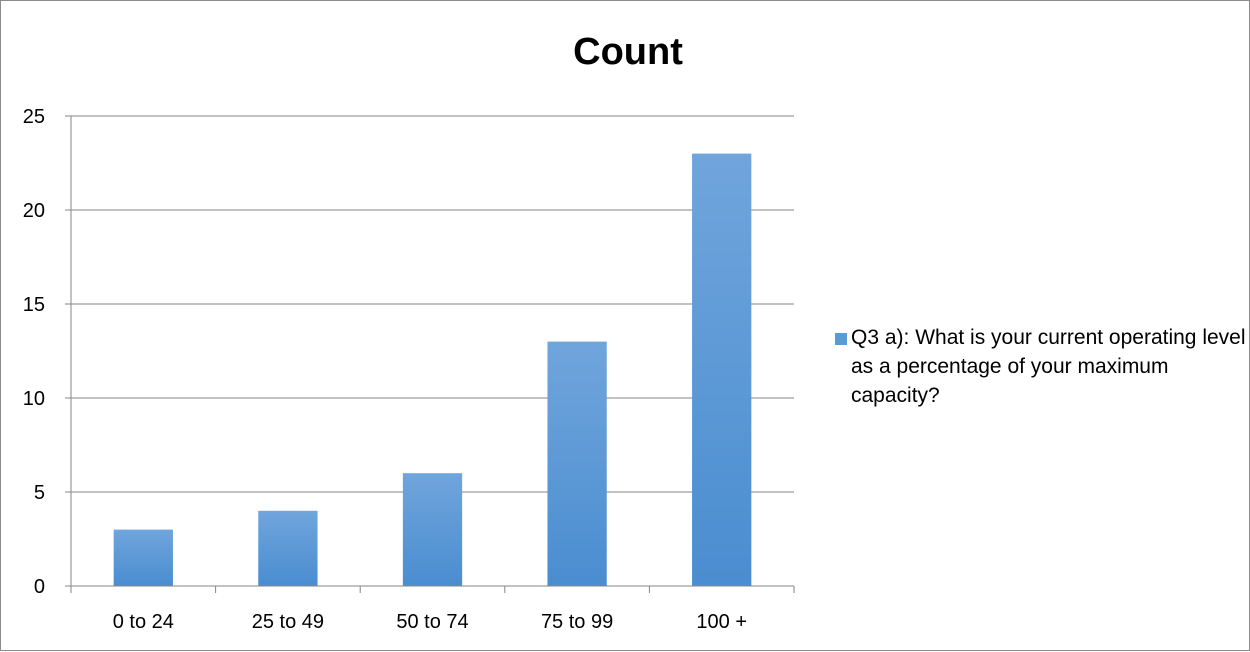 This screenshot has width=1250, height=652. What do you see at coordinates (34, 117) in the screenshot?
I see `y-tick-label: 25` at bounding box center [34, 117].